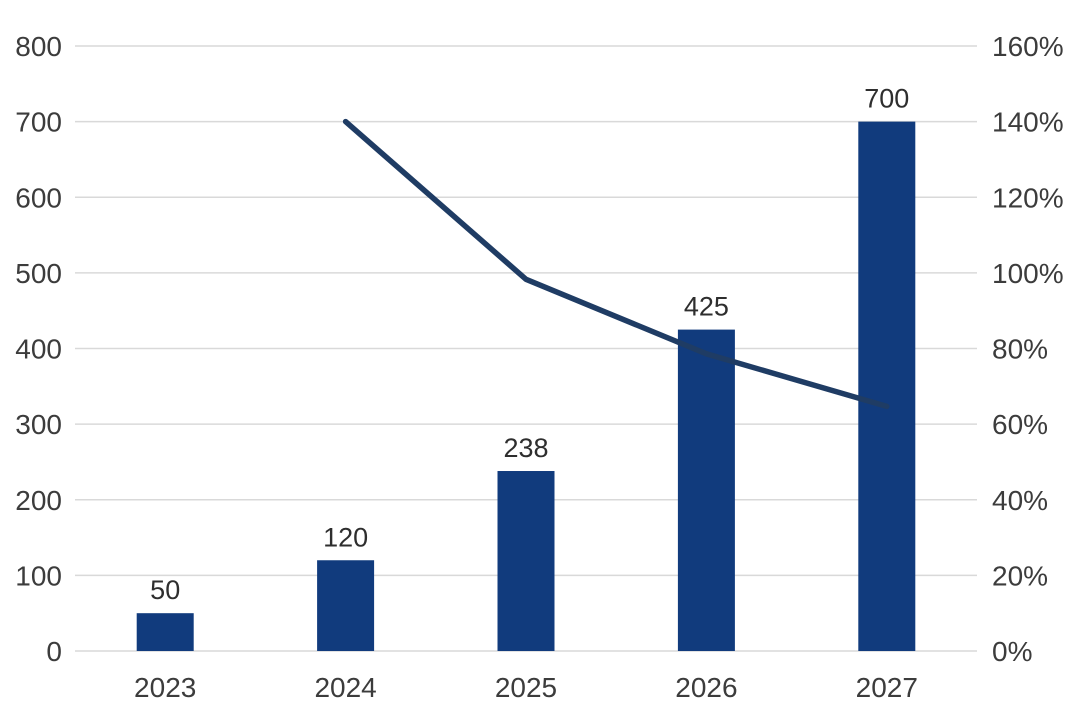  I want to click on right-axis-tick-label: 0%, so click(1012, 651).